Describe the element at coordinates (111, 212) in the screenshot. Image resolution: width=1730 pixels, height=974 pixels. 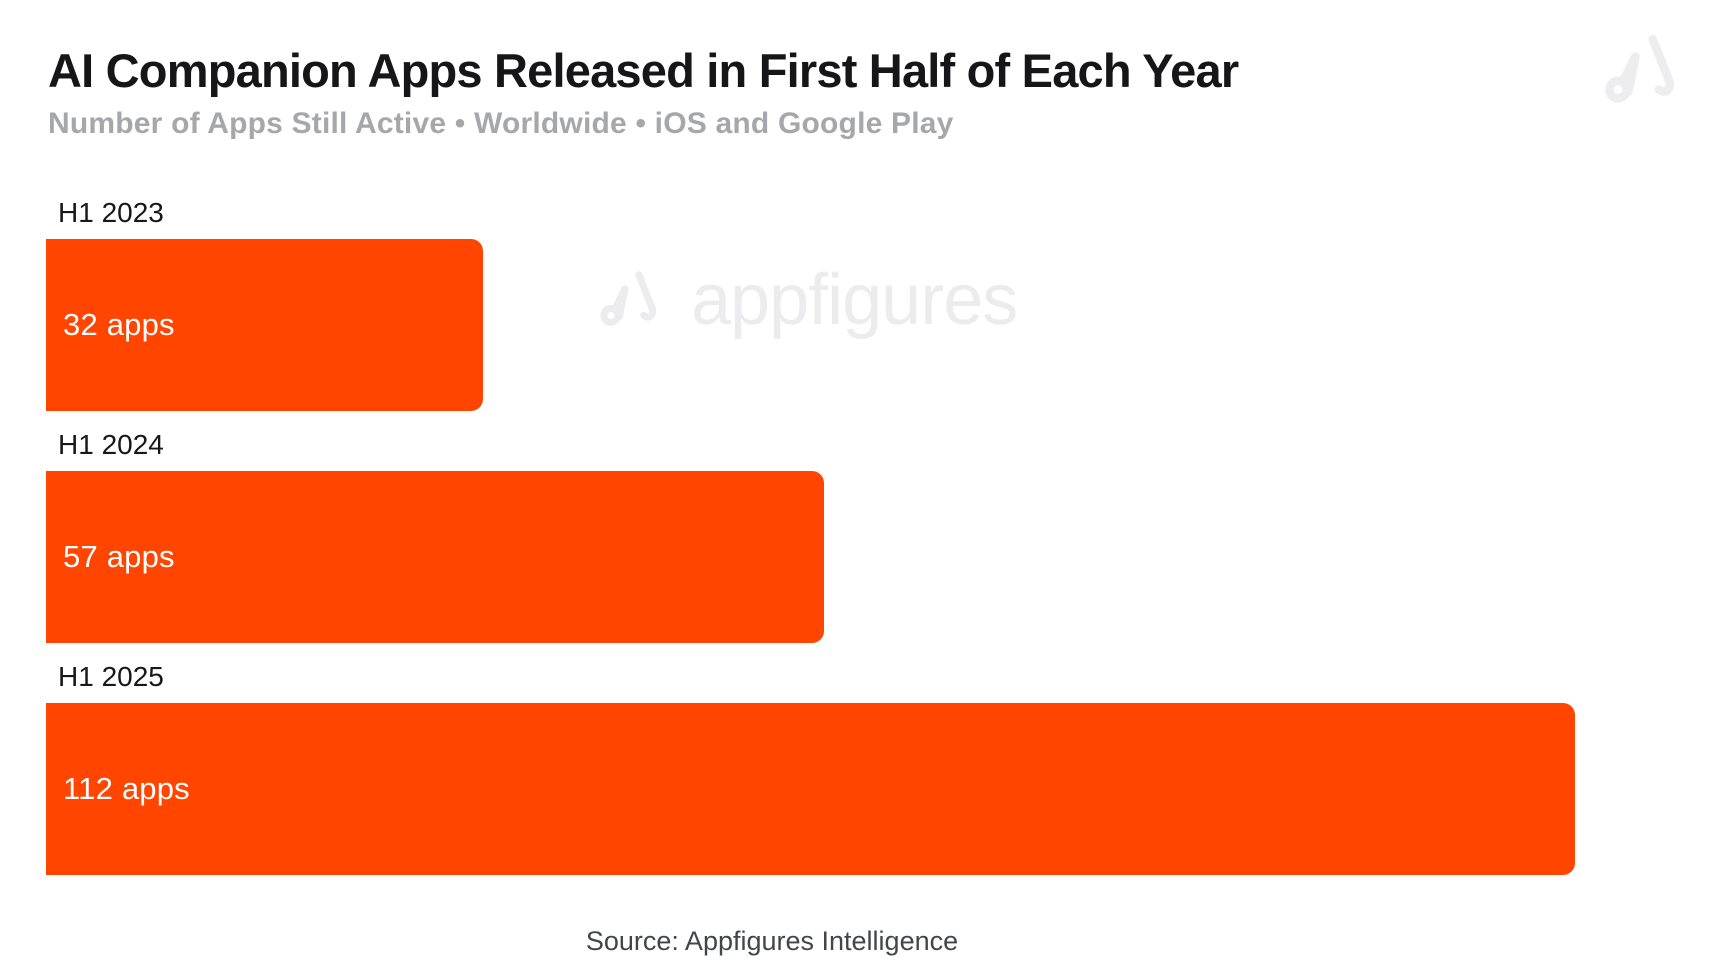
I see `bar-category-label: H1 2023` at that location.